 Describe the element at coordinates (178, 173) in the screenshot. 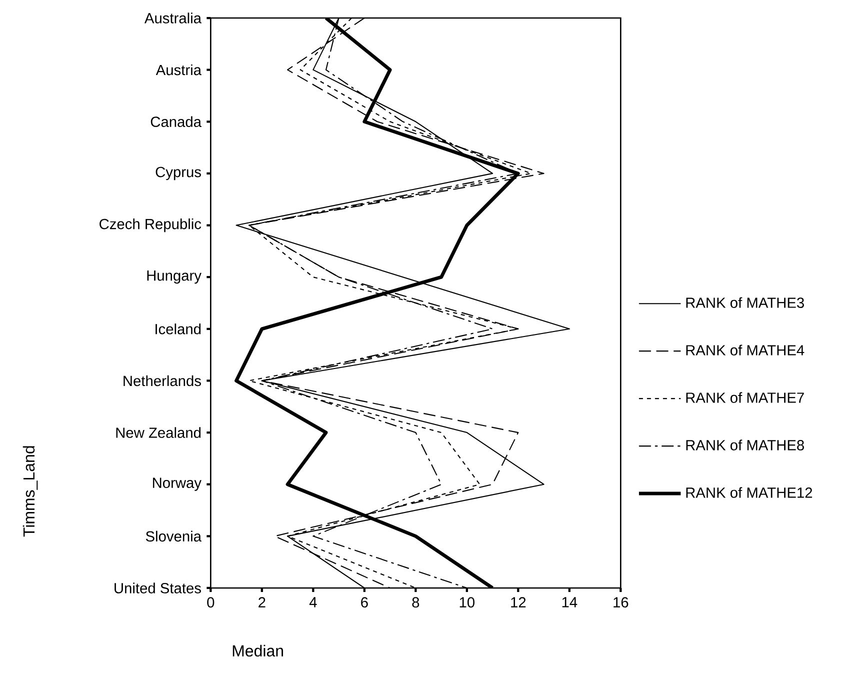

I see `y-tick-label: Cyprus` at that location.